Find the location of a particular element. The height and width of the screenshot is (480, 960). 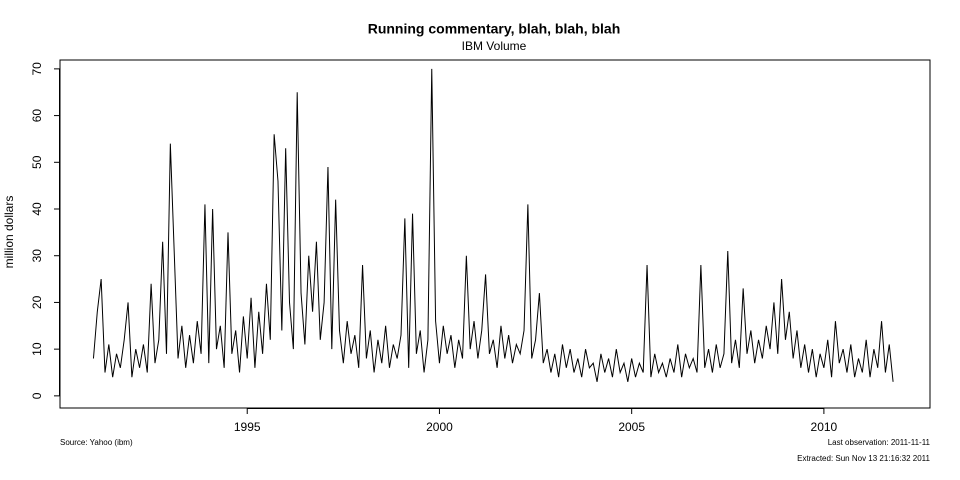

y-tick-label: 60 is located at coordinates (37, 116).